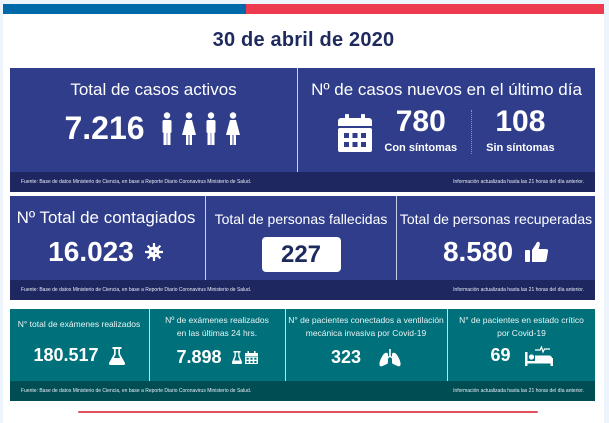 The width and height of the screenshot is (609, 423). Describe the element at coordinates (521, 320) in the screenshot. I see `critical-title-1: N° de pacientes en estado crítico` at that location.